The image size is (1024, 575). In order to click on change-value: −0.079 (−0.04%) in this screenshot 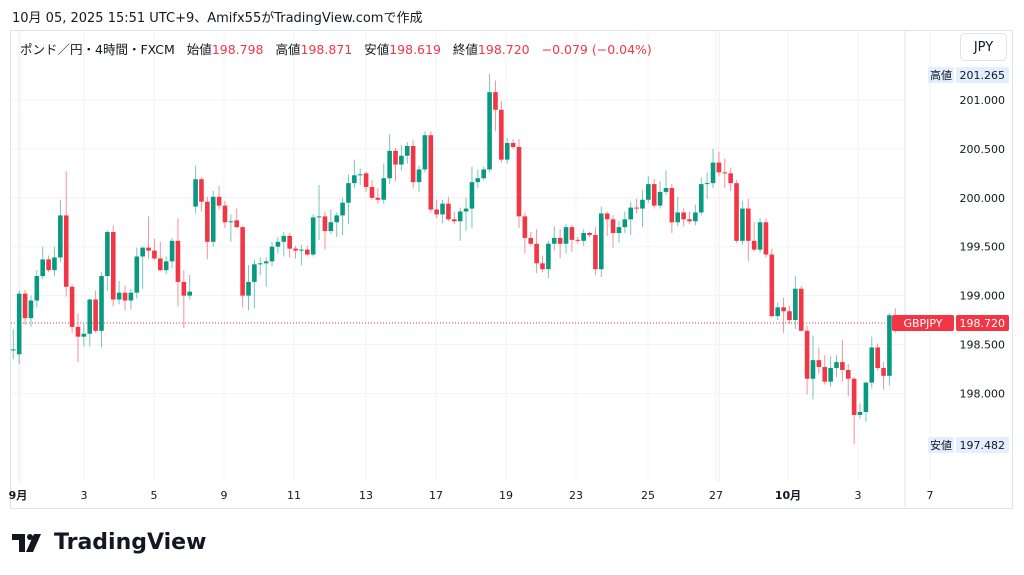, I will do `click(596, 49)`.